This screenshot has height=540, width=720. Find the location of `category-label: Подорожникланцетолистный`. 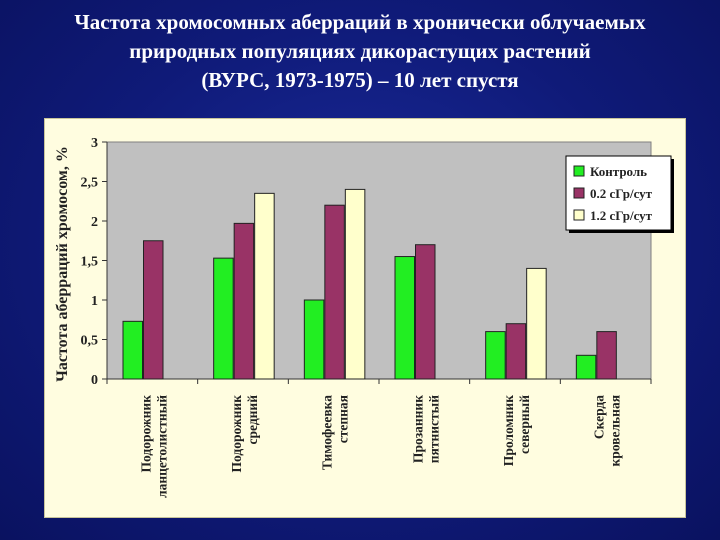

category-label: Подорожникланцетолистный is located at coordinates (153, 446).